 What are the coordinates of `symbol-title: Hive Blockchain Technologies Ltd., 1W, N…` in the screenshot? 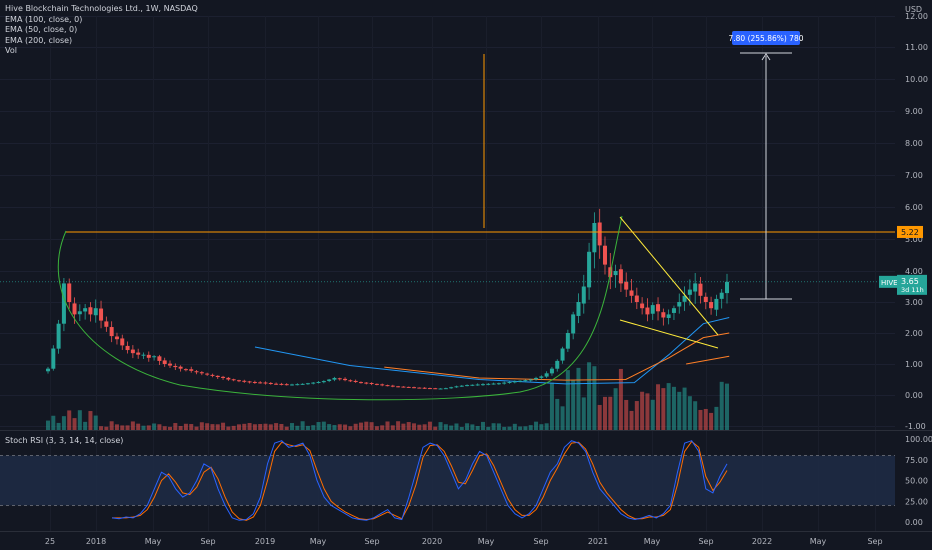 It's located at (101, 8).